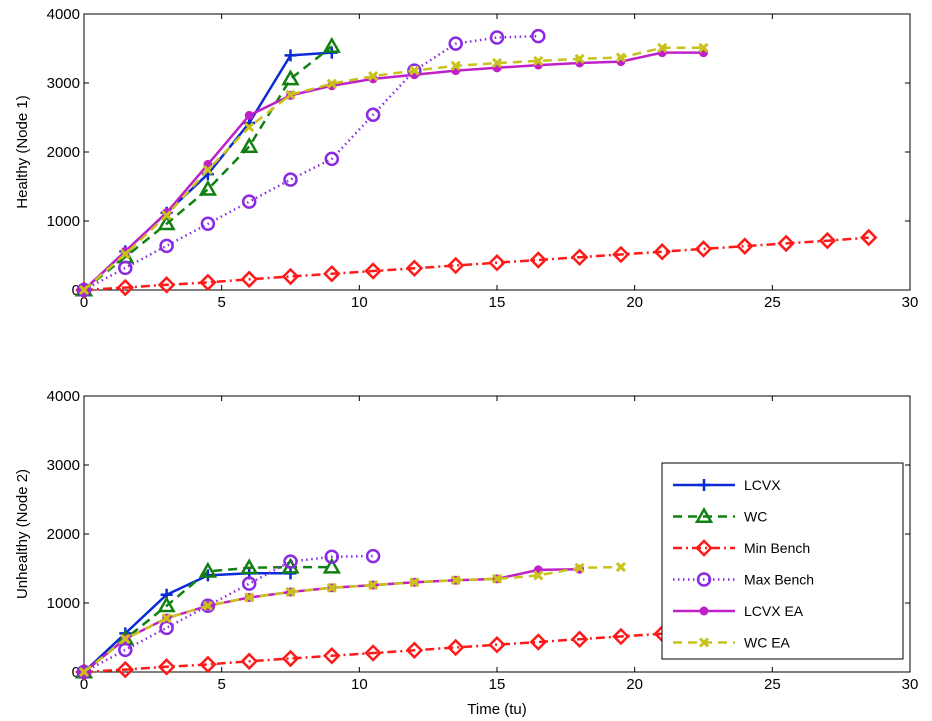 The width and height of the screenshot is (932, 721). I want to click on legend-label: Max Bench, so click(779, 580).